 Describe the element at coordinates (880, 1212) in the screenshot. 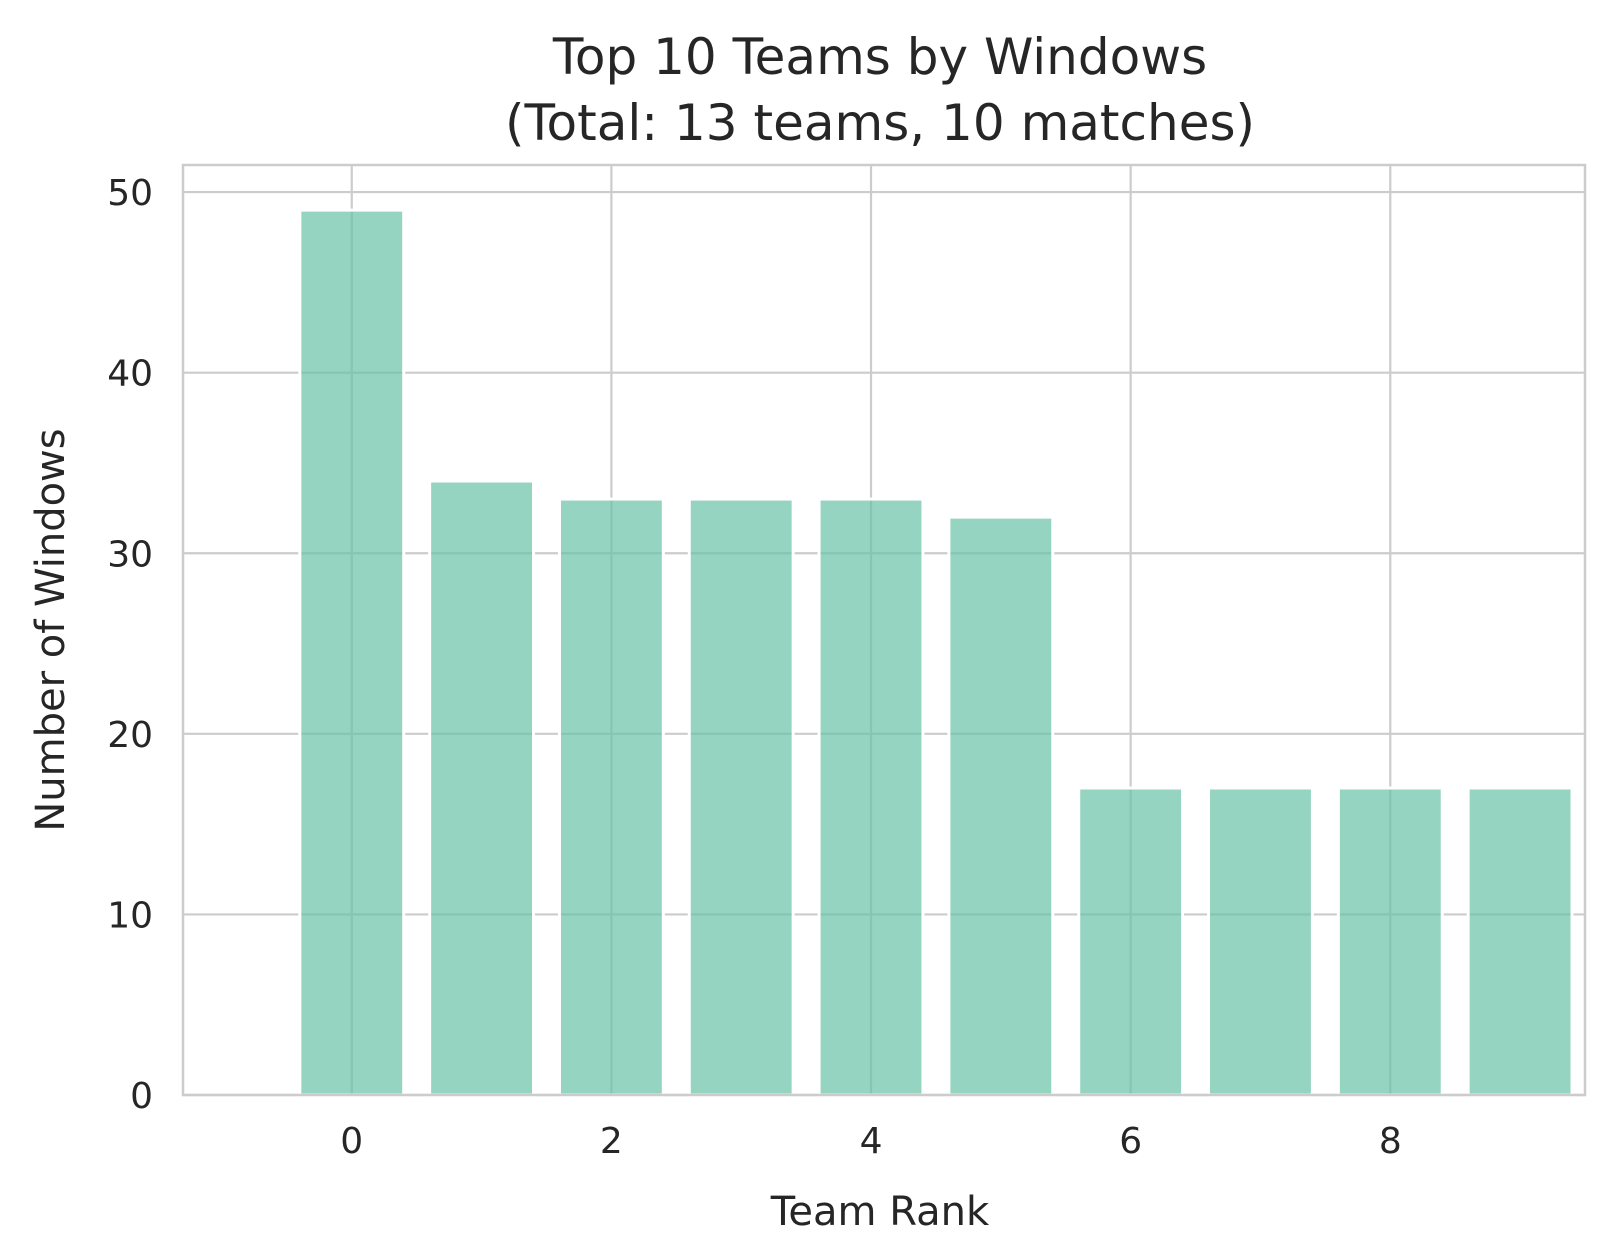

I see `x-axis-label: Team Rank` at that location.